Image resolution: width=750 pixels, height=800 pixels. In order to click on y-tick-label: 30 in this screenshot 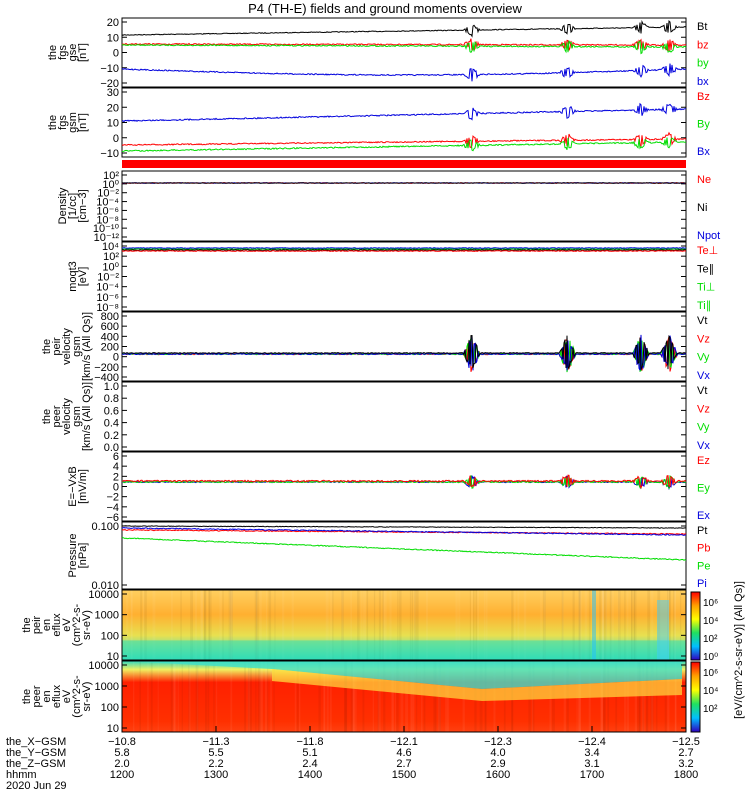, I will do `click(113, 93)`.